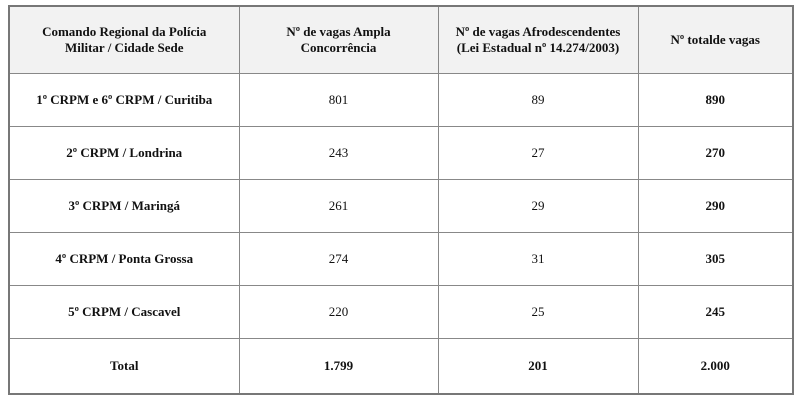 Image resolution: width=800 pixels, height=402 pixels. I want to click on header-cell: Nº de vagas Ampla Concorrência, so click(338, 39).